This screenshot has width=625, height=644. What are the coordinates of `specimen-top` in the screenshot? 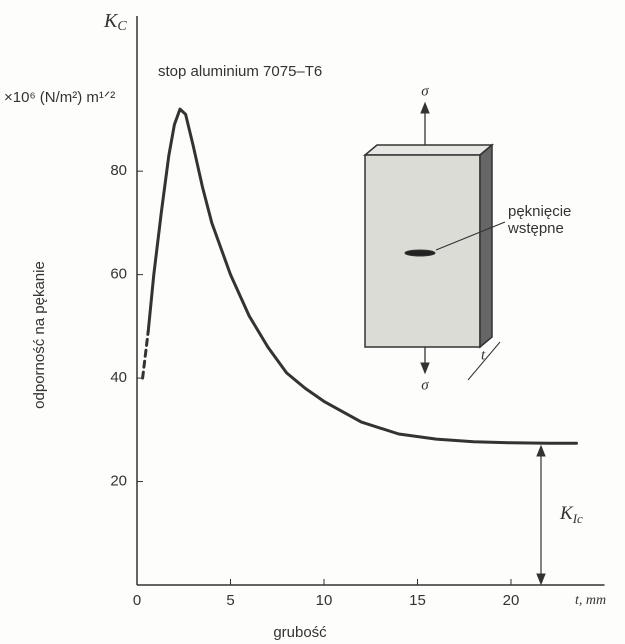 It's located at (428, 150).